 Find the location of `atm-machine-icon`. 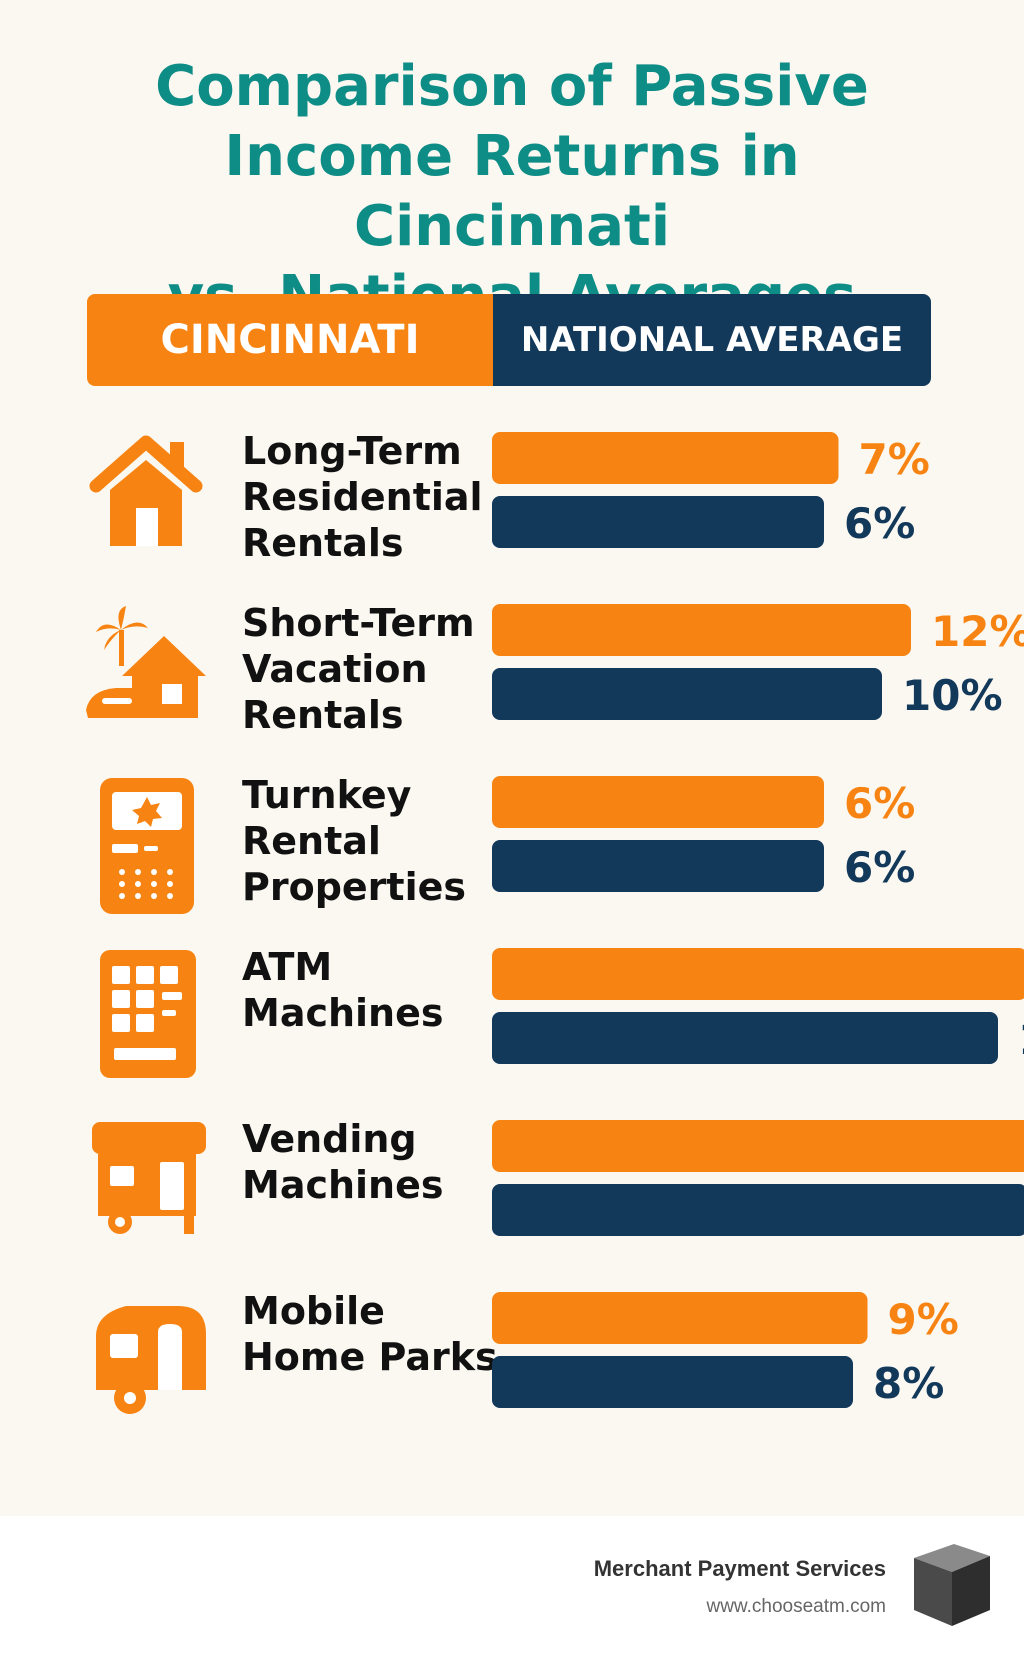

atm-machine-icon is located at coordinates (148, 1014).